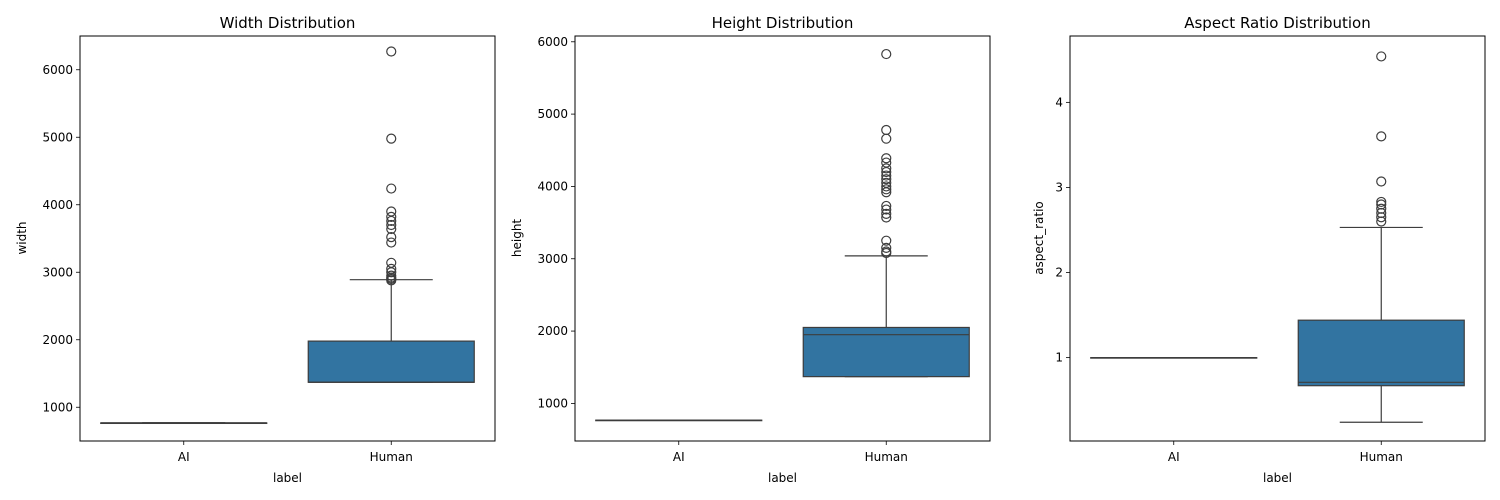 The image size is (1500, 500). I want to click on y-tick-label: 1, so click(1059, 358).